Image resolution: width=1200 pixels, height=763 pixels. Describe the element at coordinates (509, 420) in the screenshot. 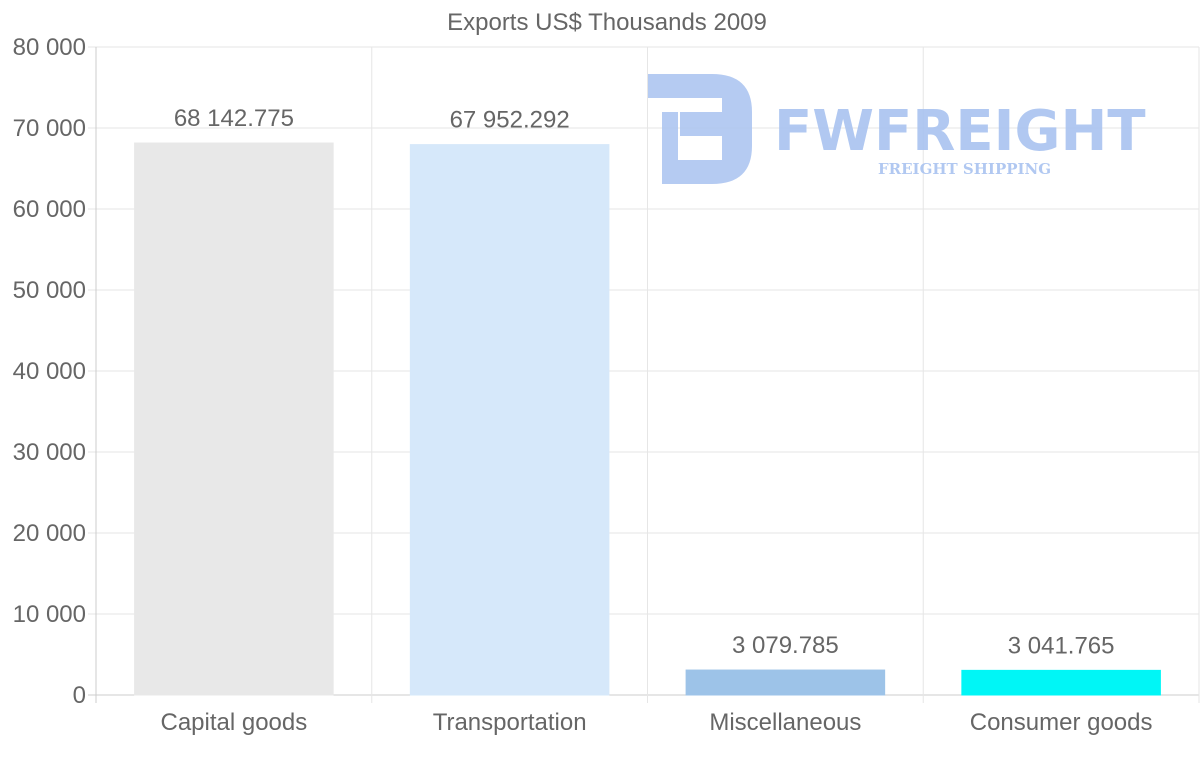

I see `bar-transportation` at that location.